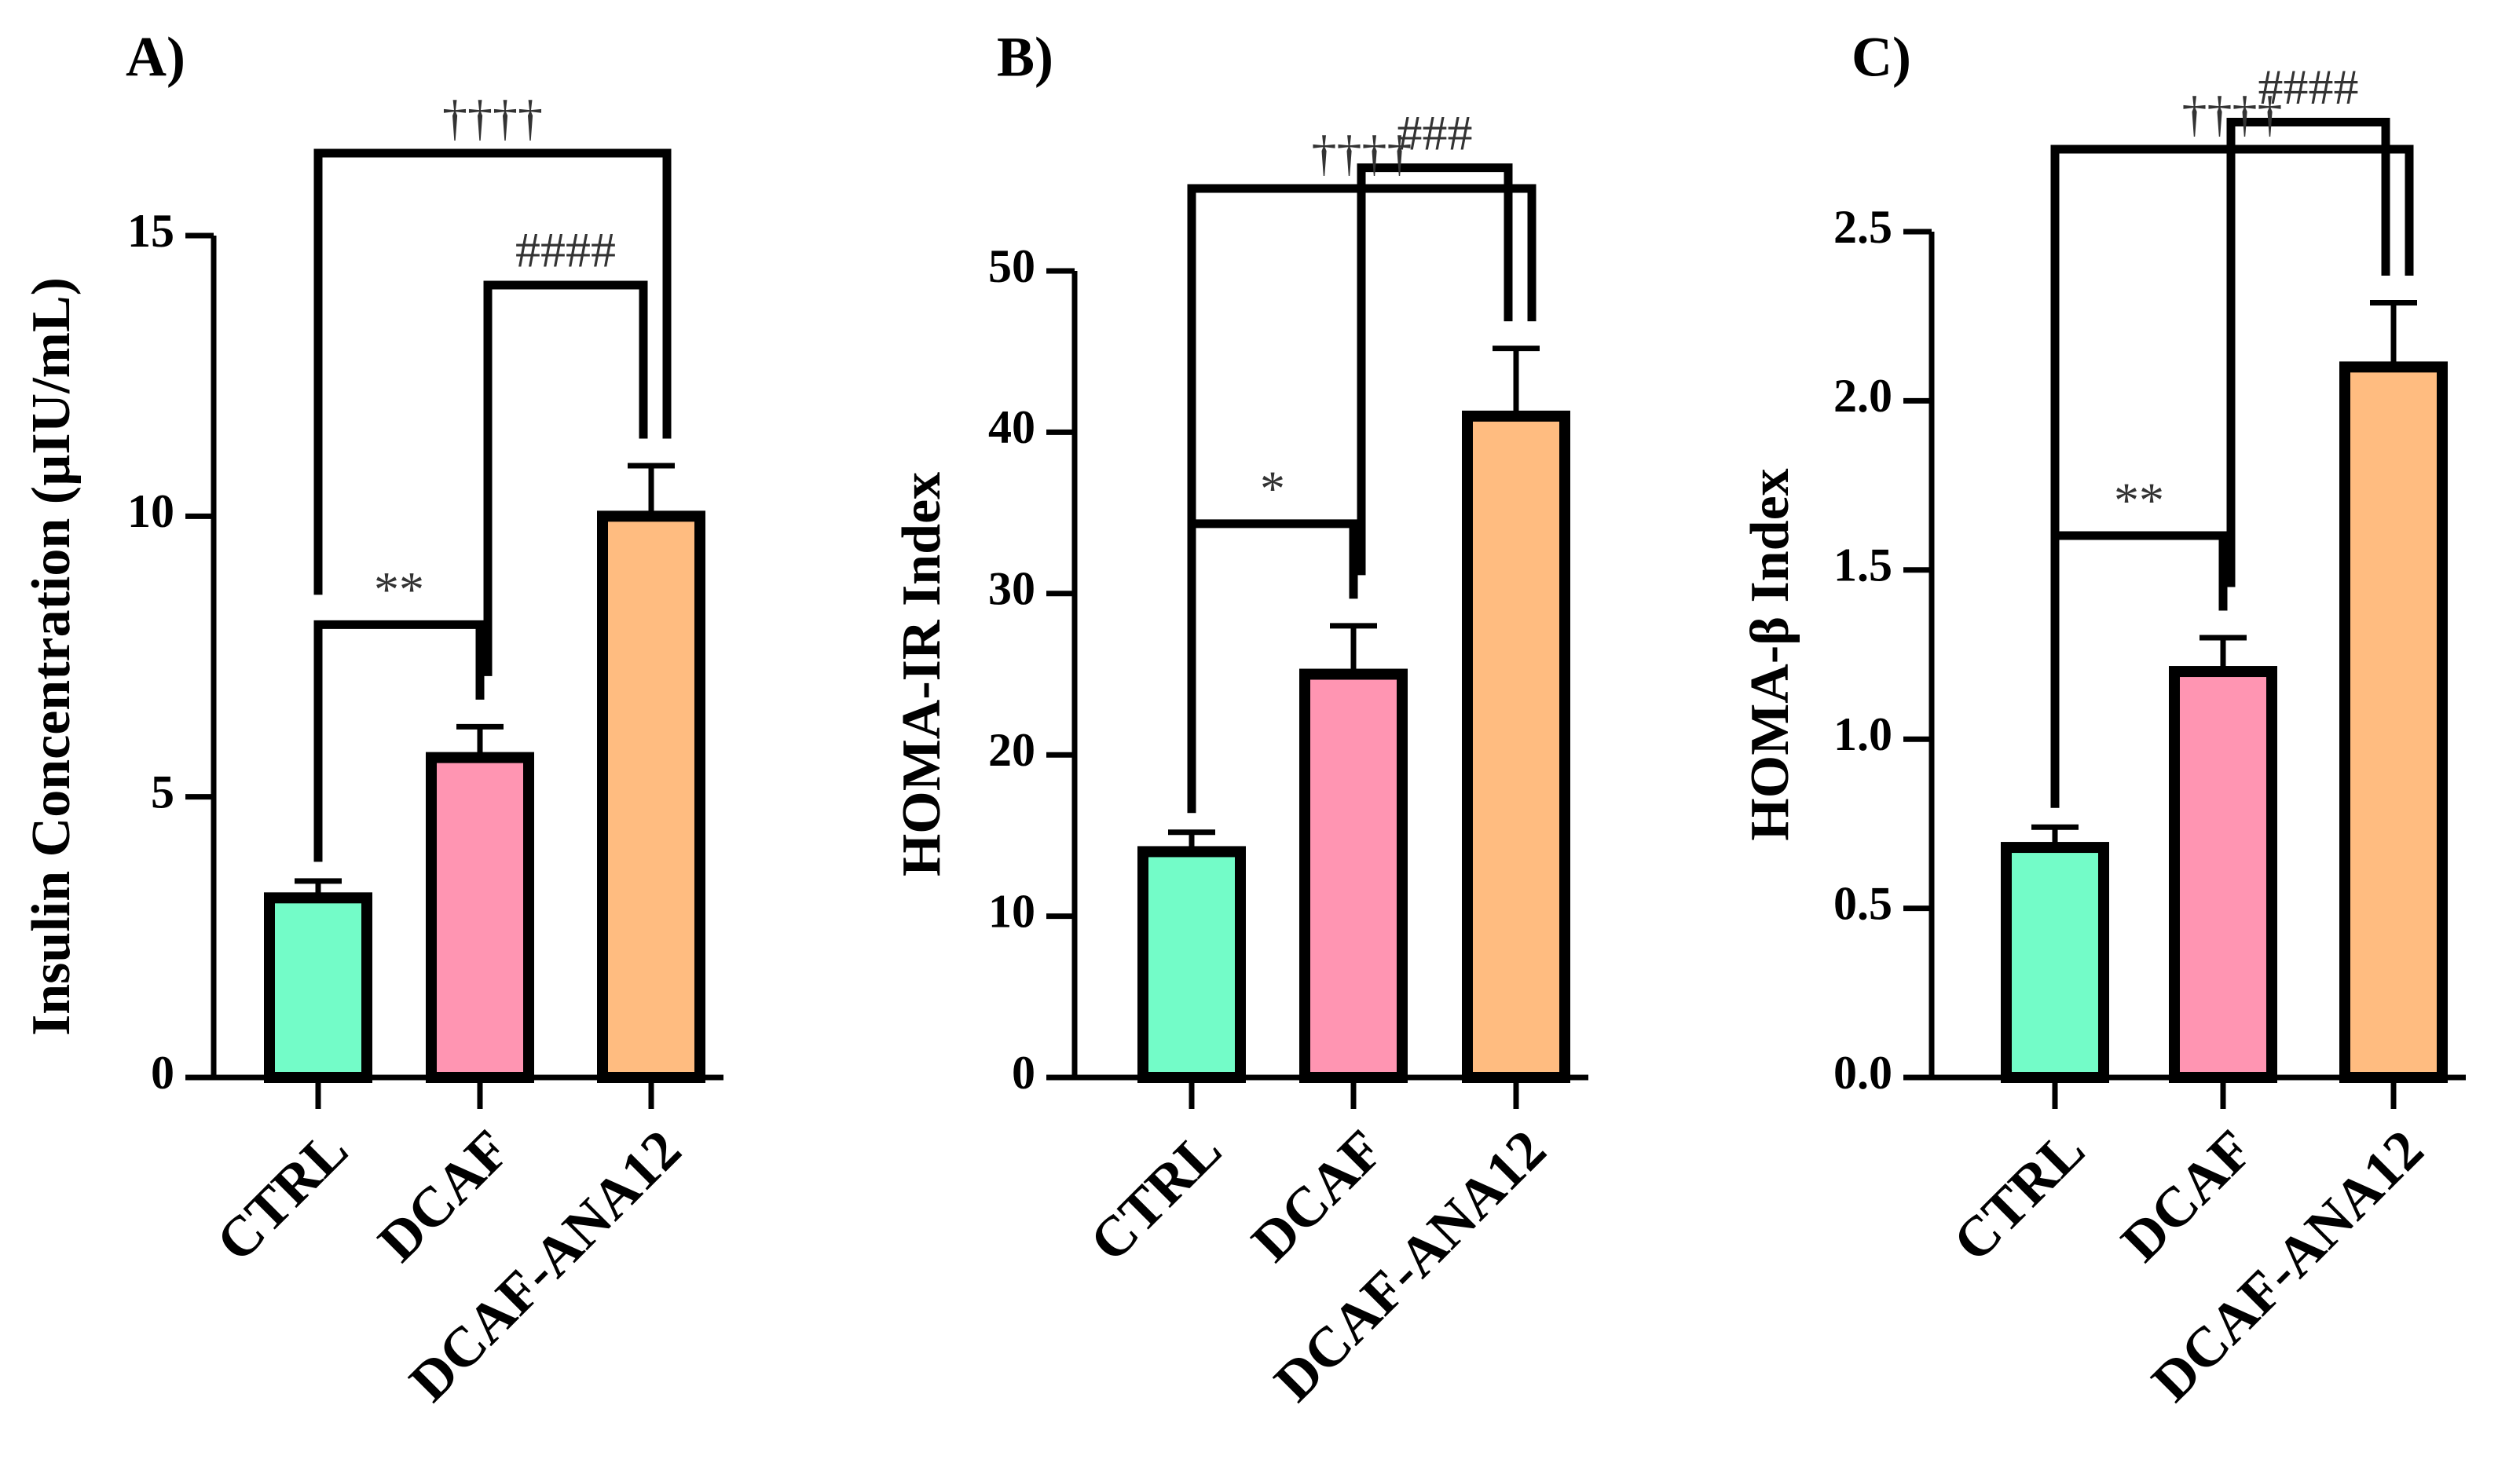 Image resolution: width=2520 pixels, height=1467 pixels. Describe the element at coordinates (922, 674) in the screenshot. I see `y-axis-label: HOMA-IR Index` at that location.